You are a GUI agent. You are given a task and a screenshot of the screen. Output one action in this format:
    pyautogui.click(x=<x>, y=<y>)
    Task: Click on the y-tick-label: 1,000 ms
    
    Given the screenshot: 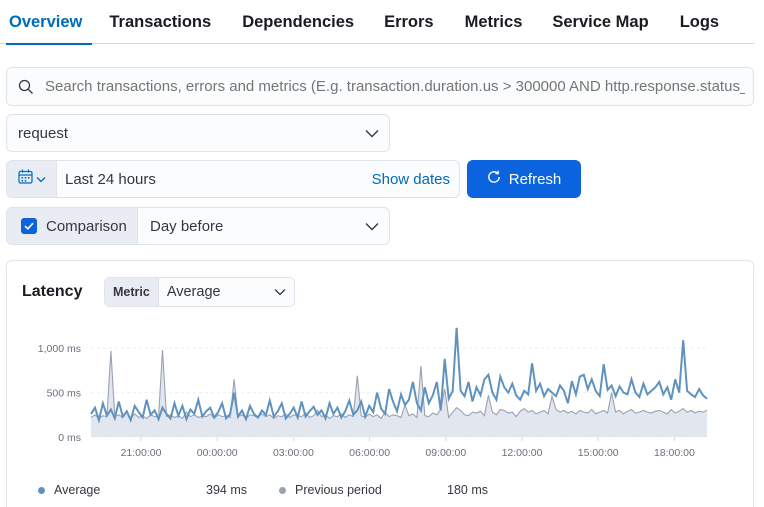 What is the action you would take?
    pyautogui.click(x=59, y=349)
    